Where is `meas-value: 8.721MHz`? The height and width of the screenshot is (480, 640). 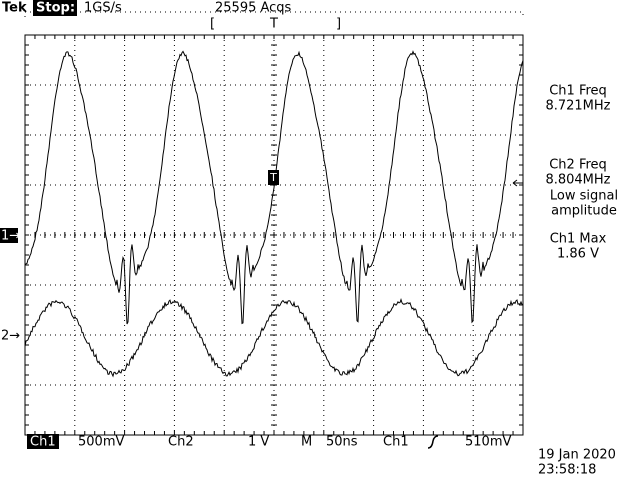 meas-value: 8.721MHz is located at coordinates (577, 106).